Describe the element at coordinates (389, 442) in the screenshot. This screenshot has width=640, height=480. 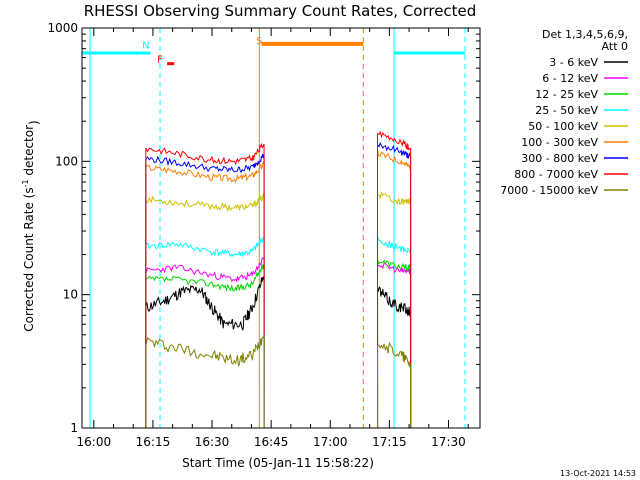
I see `x-tick-label: 17:15` at that location.